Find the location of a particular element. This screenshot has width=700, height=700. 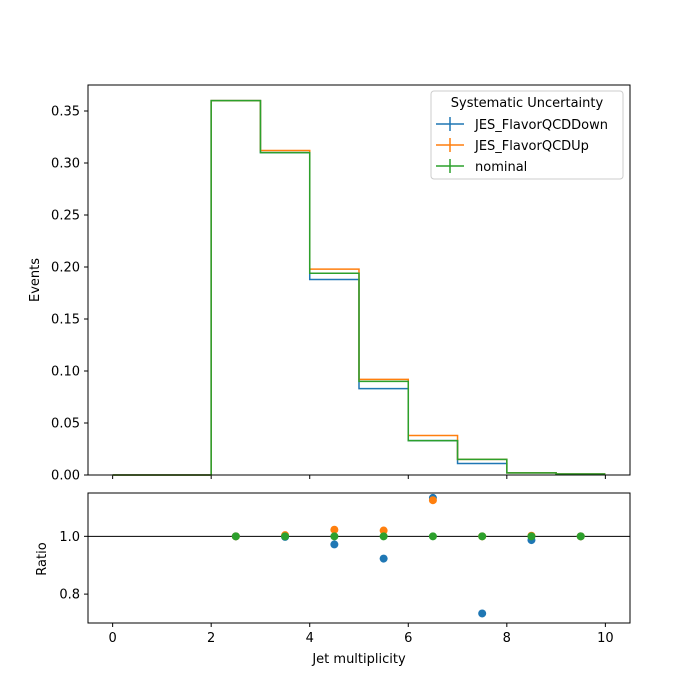

main-y-tick-label: 0.20 is located at coordinates (65, 268).